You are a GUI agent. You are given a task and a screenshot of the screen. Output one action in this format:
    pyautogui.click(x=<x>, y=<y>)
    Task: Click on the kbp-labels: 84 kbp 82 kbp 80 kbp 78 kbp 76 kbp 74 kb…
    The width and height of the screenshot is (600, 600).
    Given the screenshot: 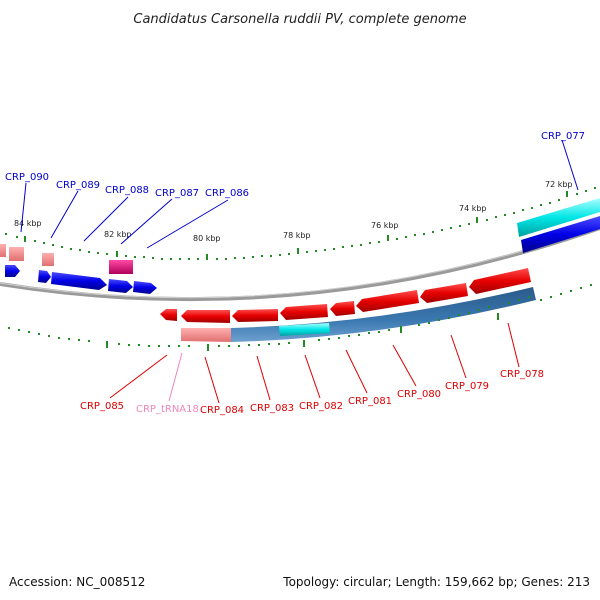 What is the action you would take?
    pyautogui.click(x=293, y=211)
    